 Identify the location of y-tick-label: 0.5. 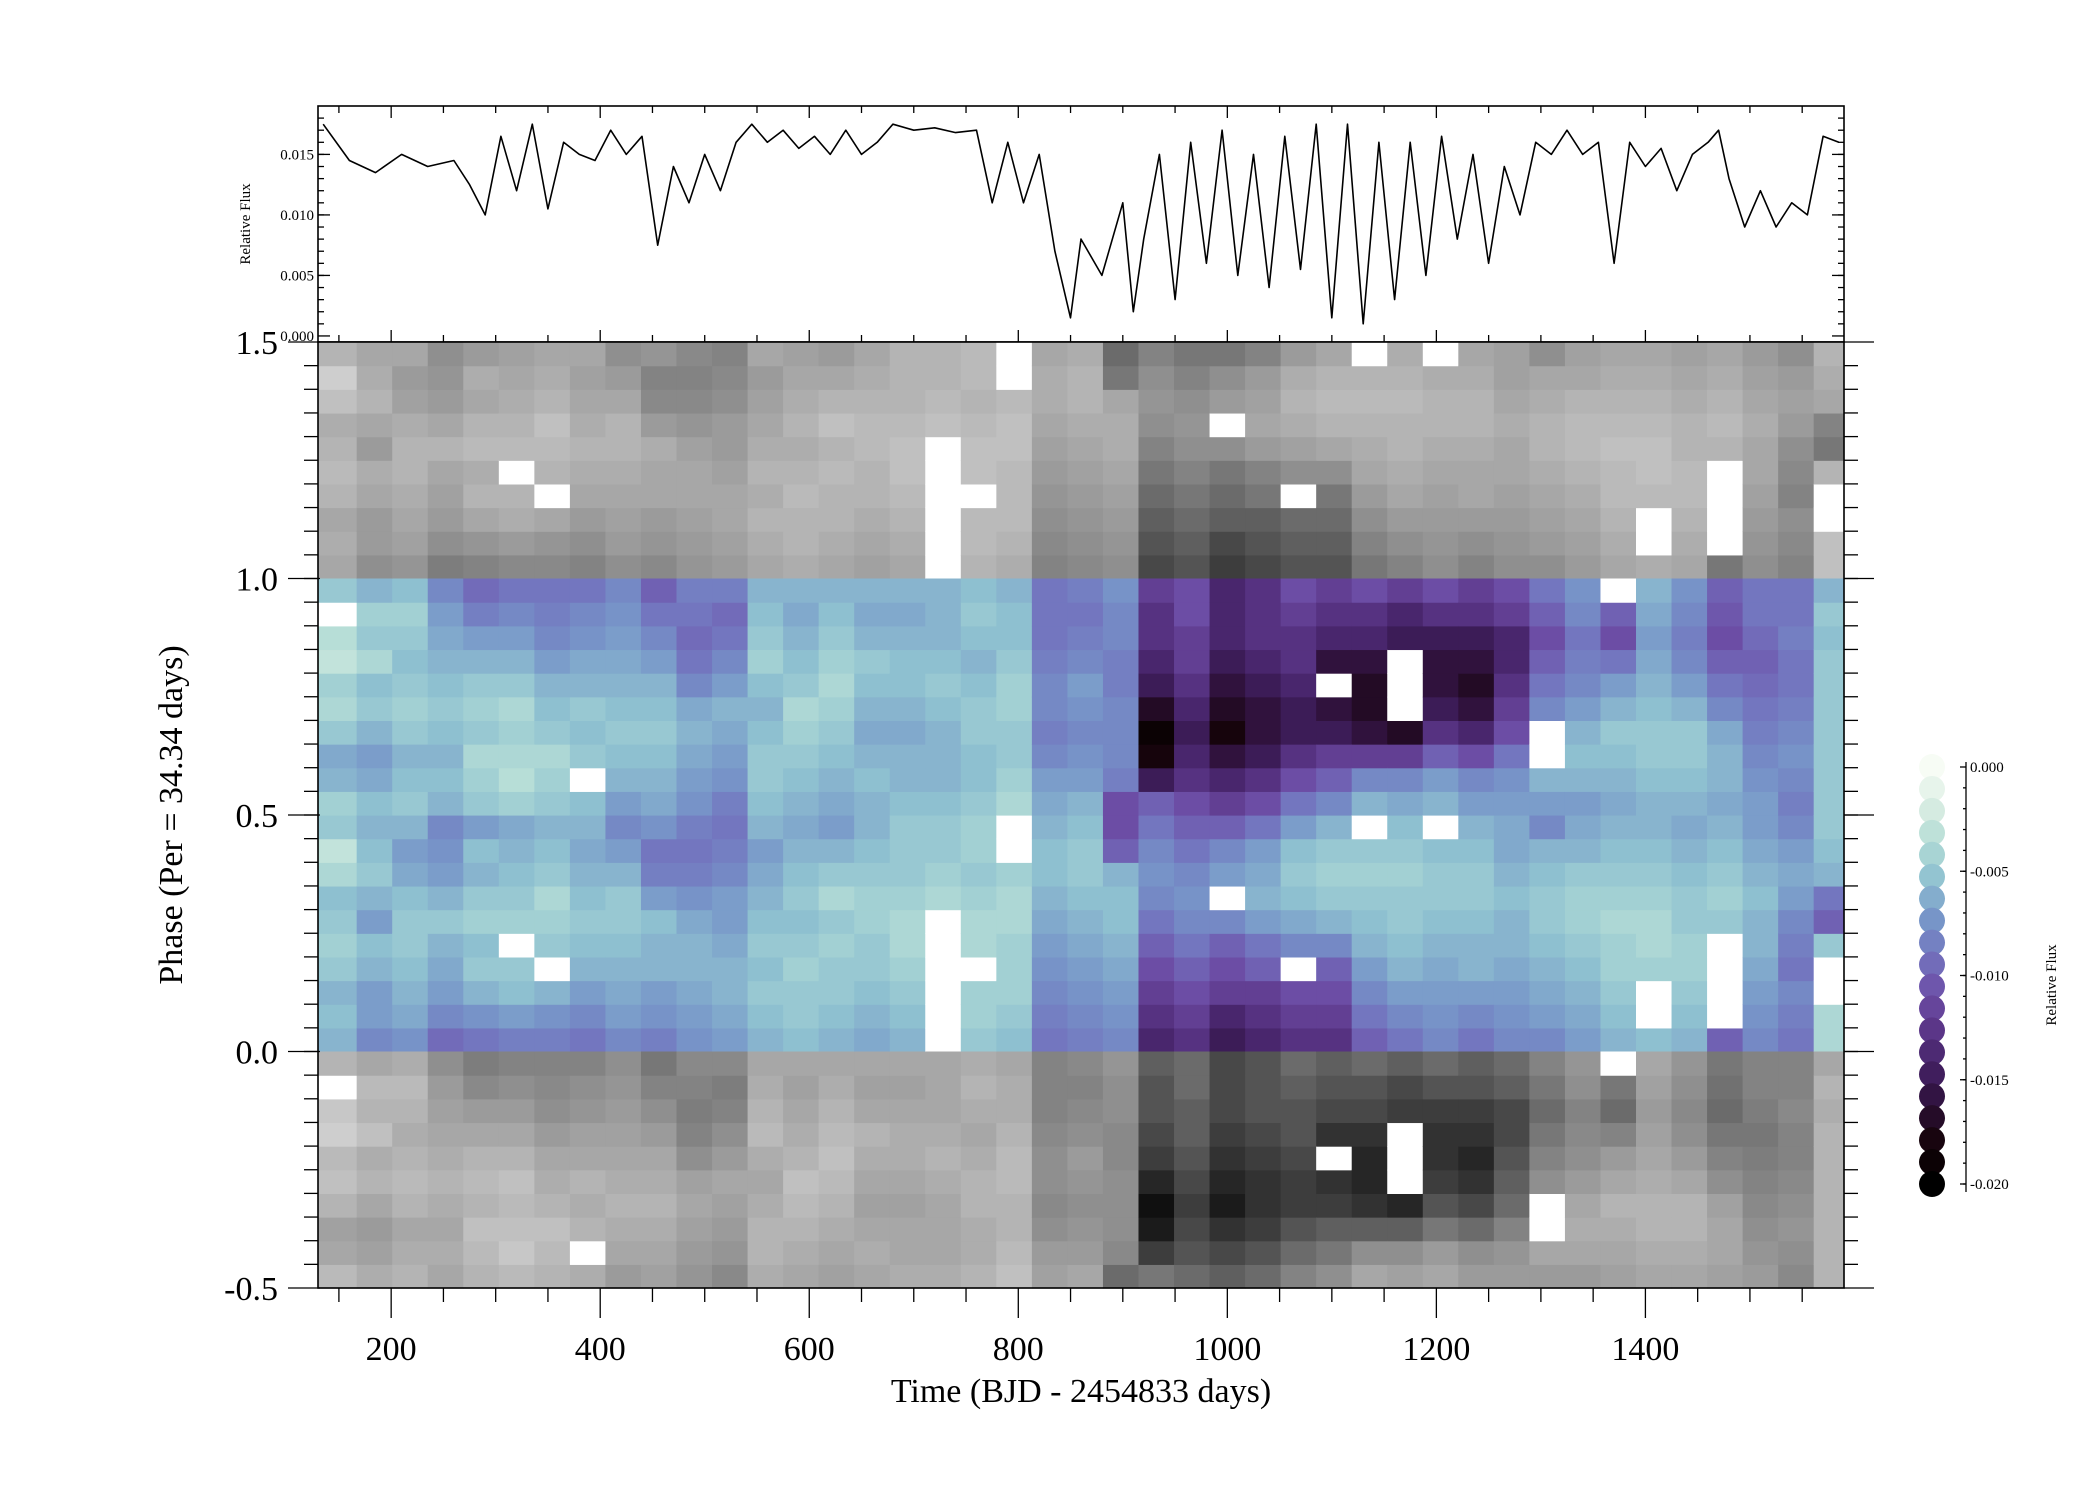
(257, 816).